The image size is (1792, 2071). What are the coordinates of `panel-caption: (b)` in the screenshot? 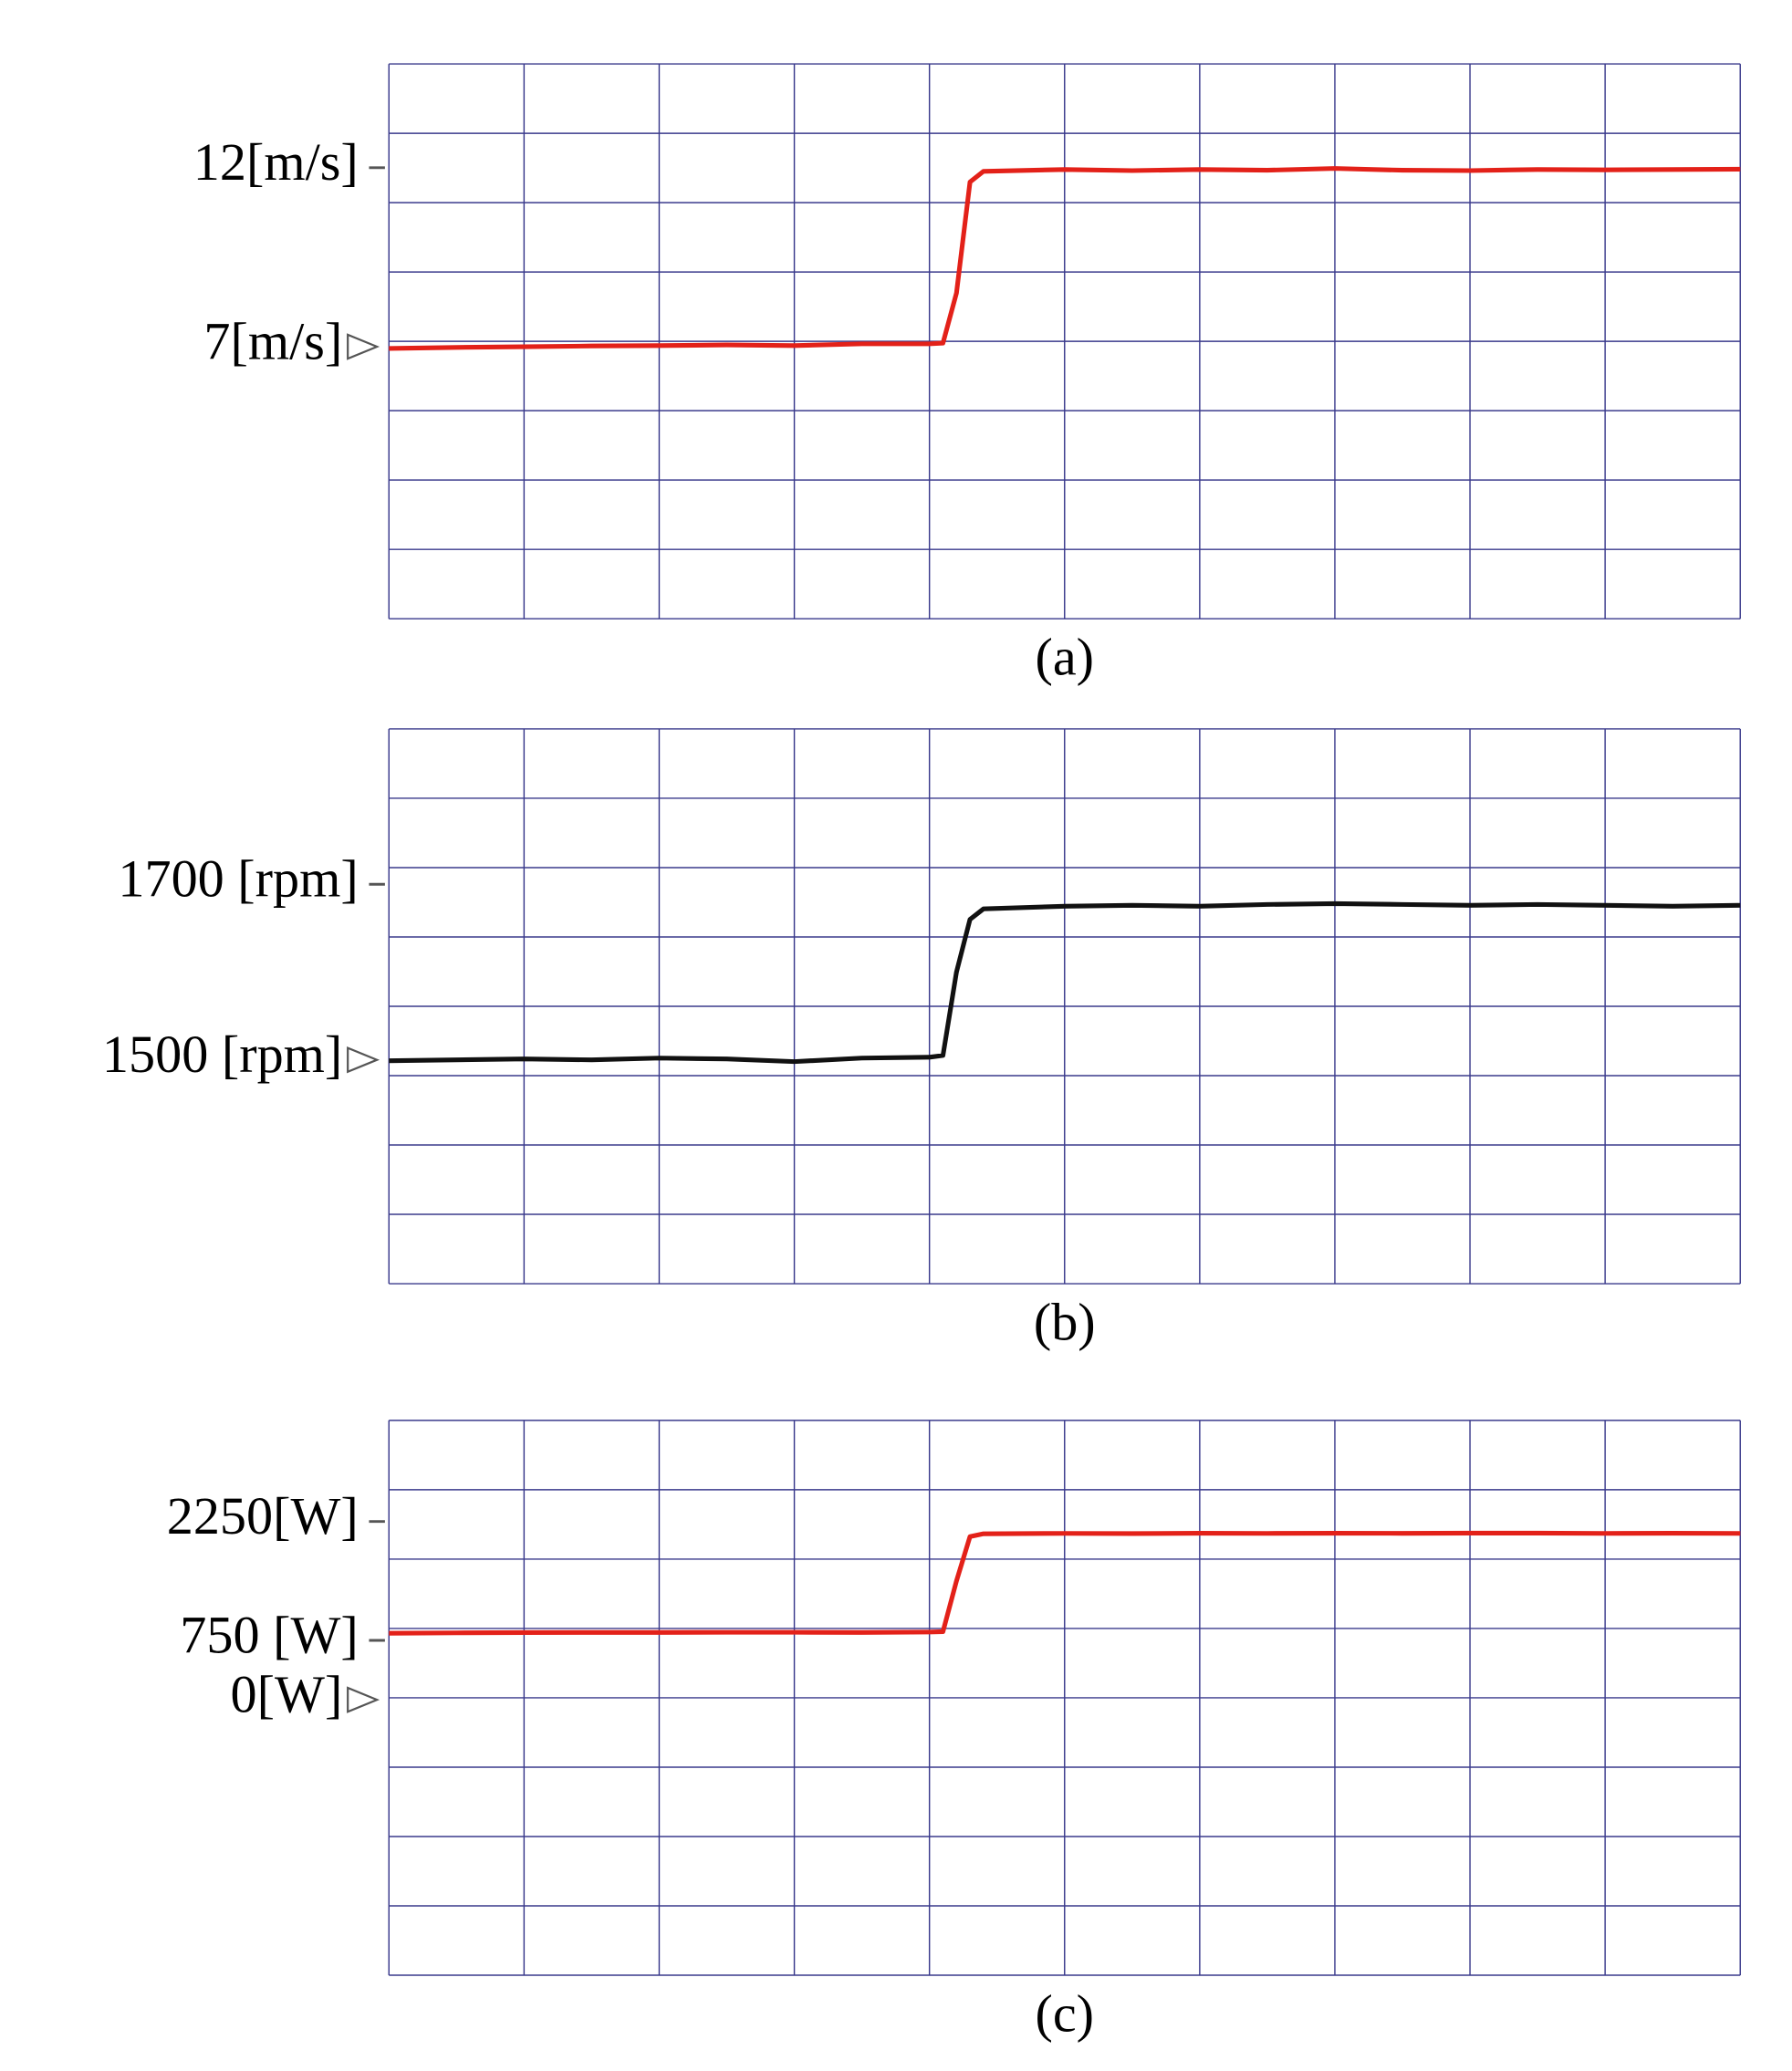 It's located at (1065, 1321).